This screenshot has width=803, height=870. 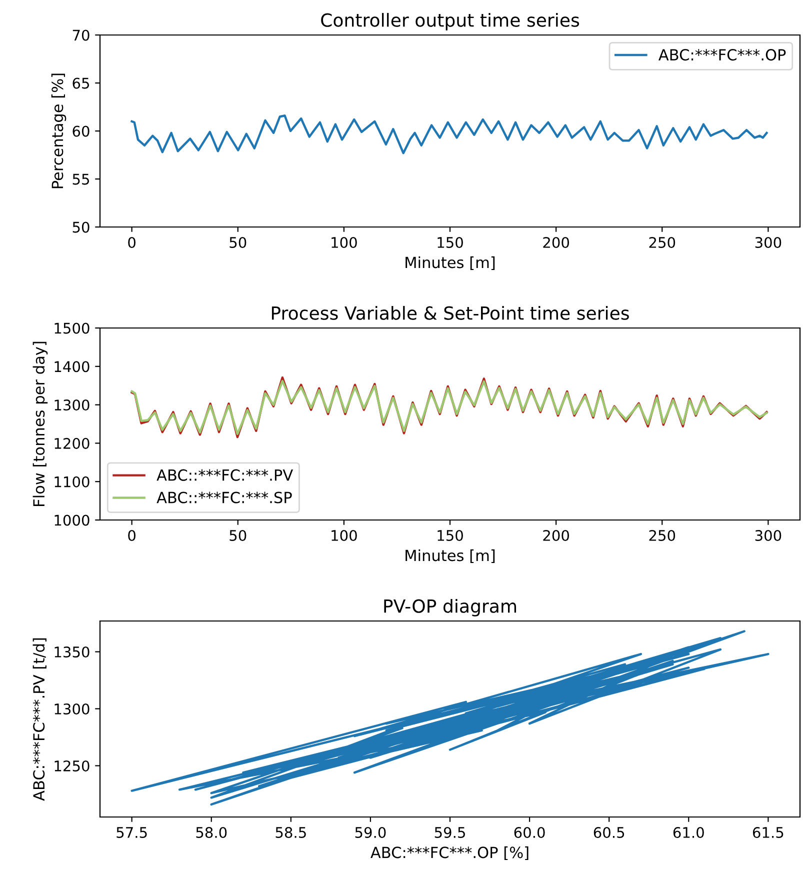 What do you see at coordinates (72, 482) in the screenshot?
I see `y-tick-label: 1100` at bounding box center [72, 482].